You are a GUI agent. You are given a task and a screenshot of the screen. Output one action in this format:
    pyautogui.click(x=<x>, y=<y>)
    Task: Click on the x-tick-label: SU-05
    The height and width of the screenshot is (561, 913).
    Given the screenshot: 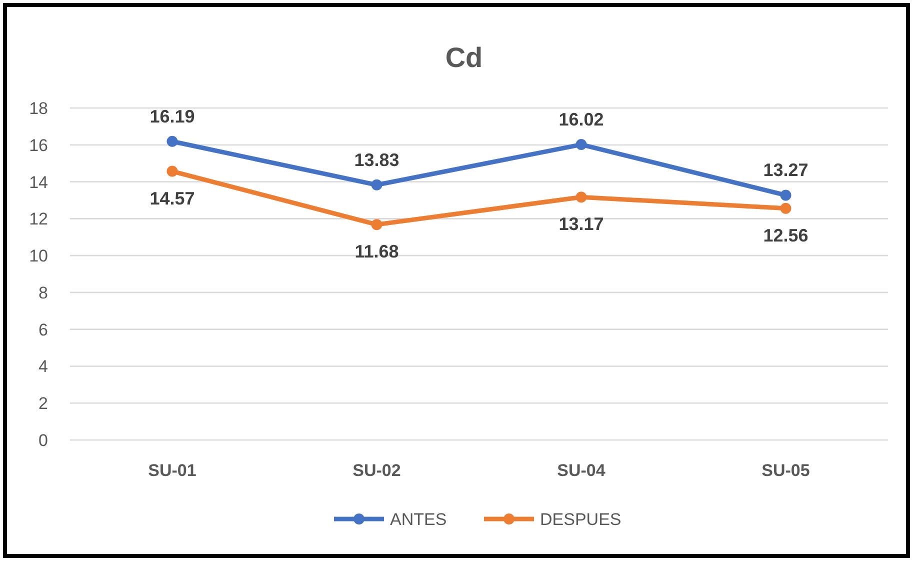 What is the action you would take?
    pyautogui.click(x=786, y=470)
    